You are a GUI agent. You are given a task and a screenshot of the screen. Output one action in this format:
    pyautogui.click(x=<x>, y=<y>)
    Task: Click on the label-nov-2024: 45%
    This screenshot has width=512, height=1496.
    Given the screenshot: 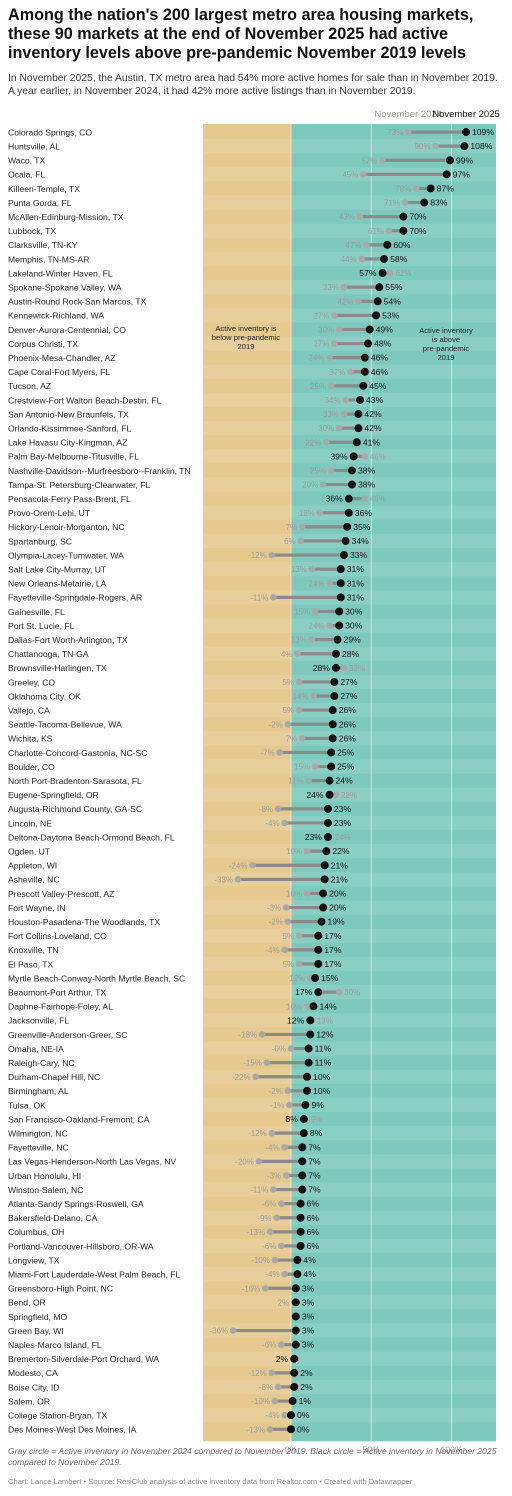 What is the action you would take?
    pyautogui.click(x=350, y=174)
    